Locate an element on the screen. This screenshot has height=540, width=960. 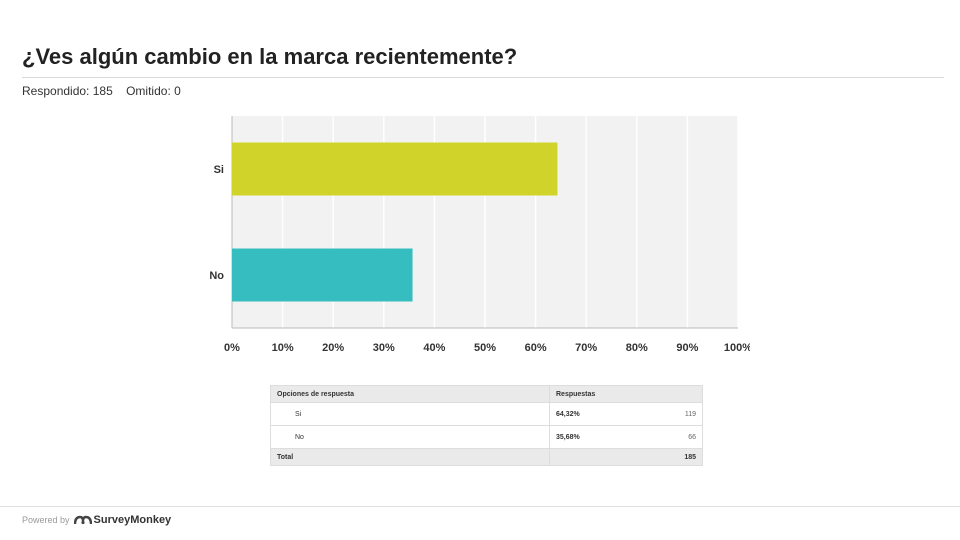
x-tick-label: 80% is located at coordinates (637, 348).